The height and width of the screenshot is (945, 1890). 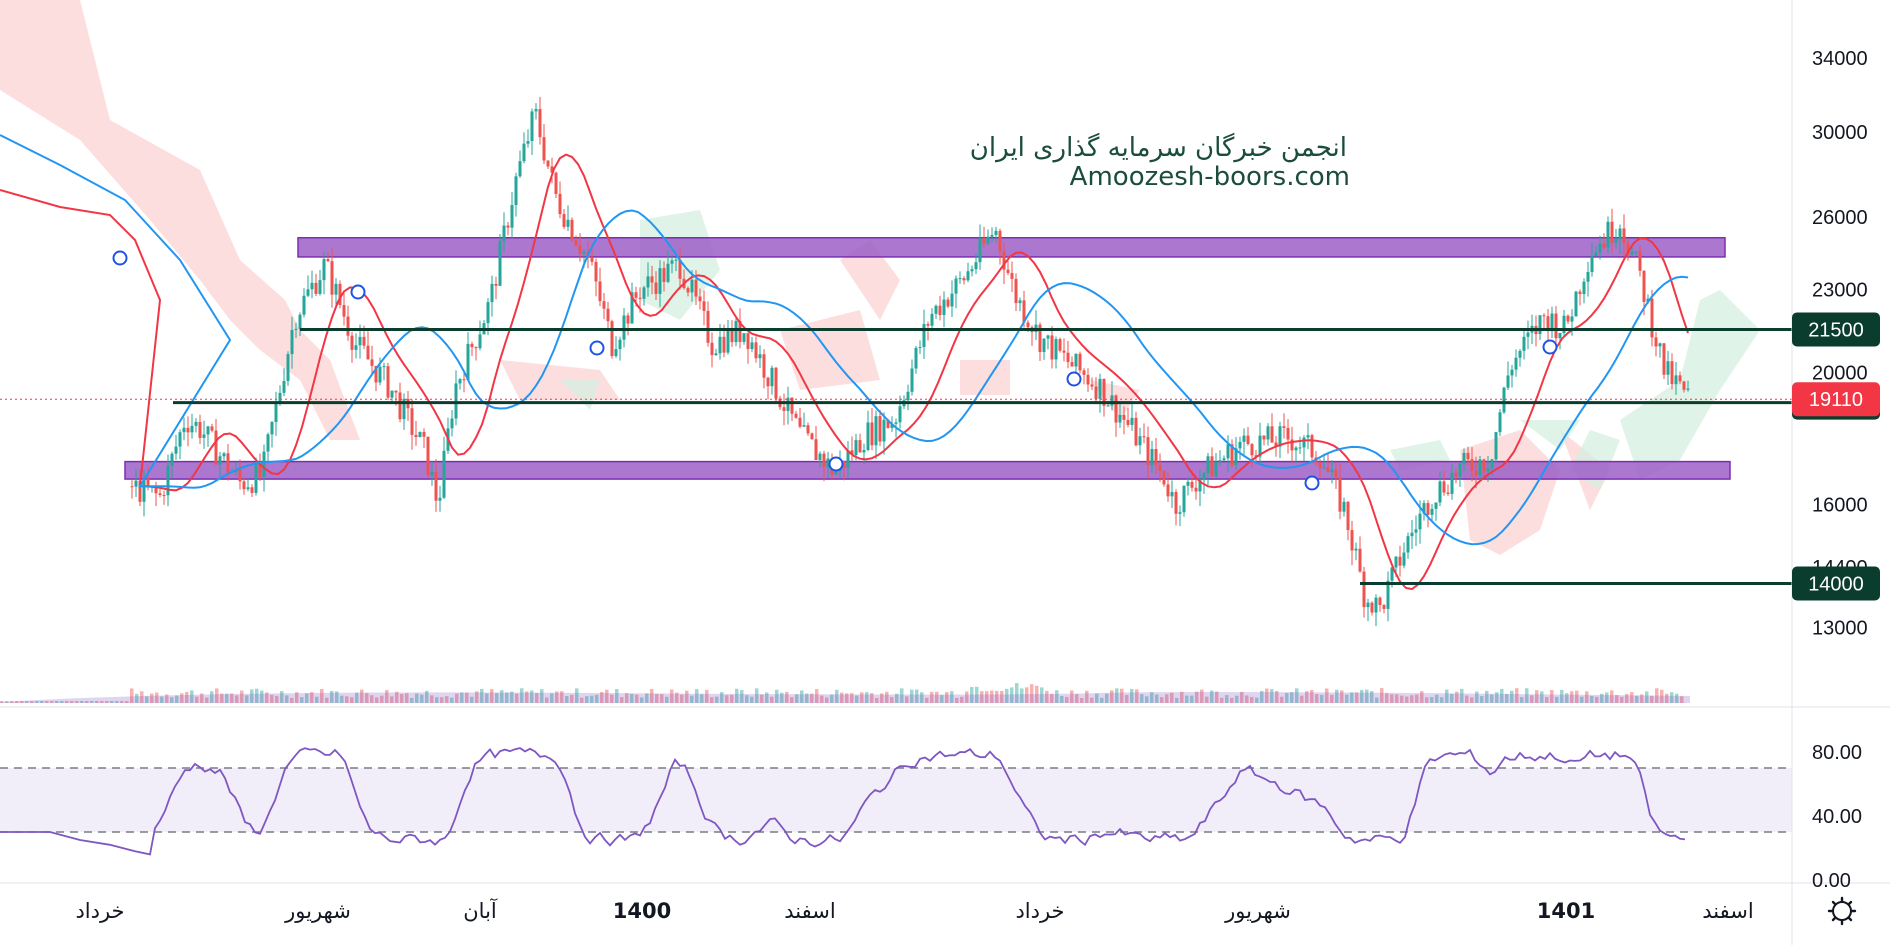 I want to click on rsi-line, so click(x=843, y=801).